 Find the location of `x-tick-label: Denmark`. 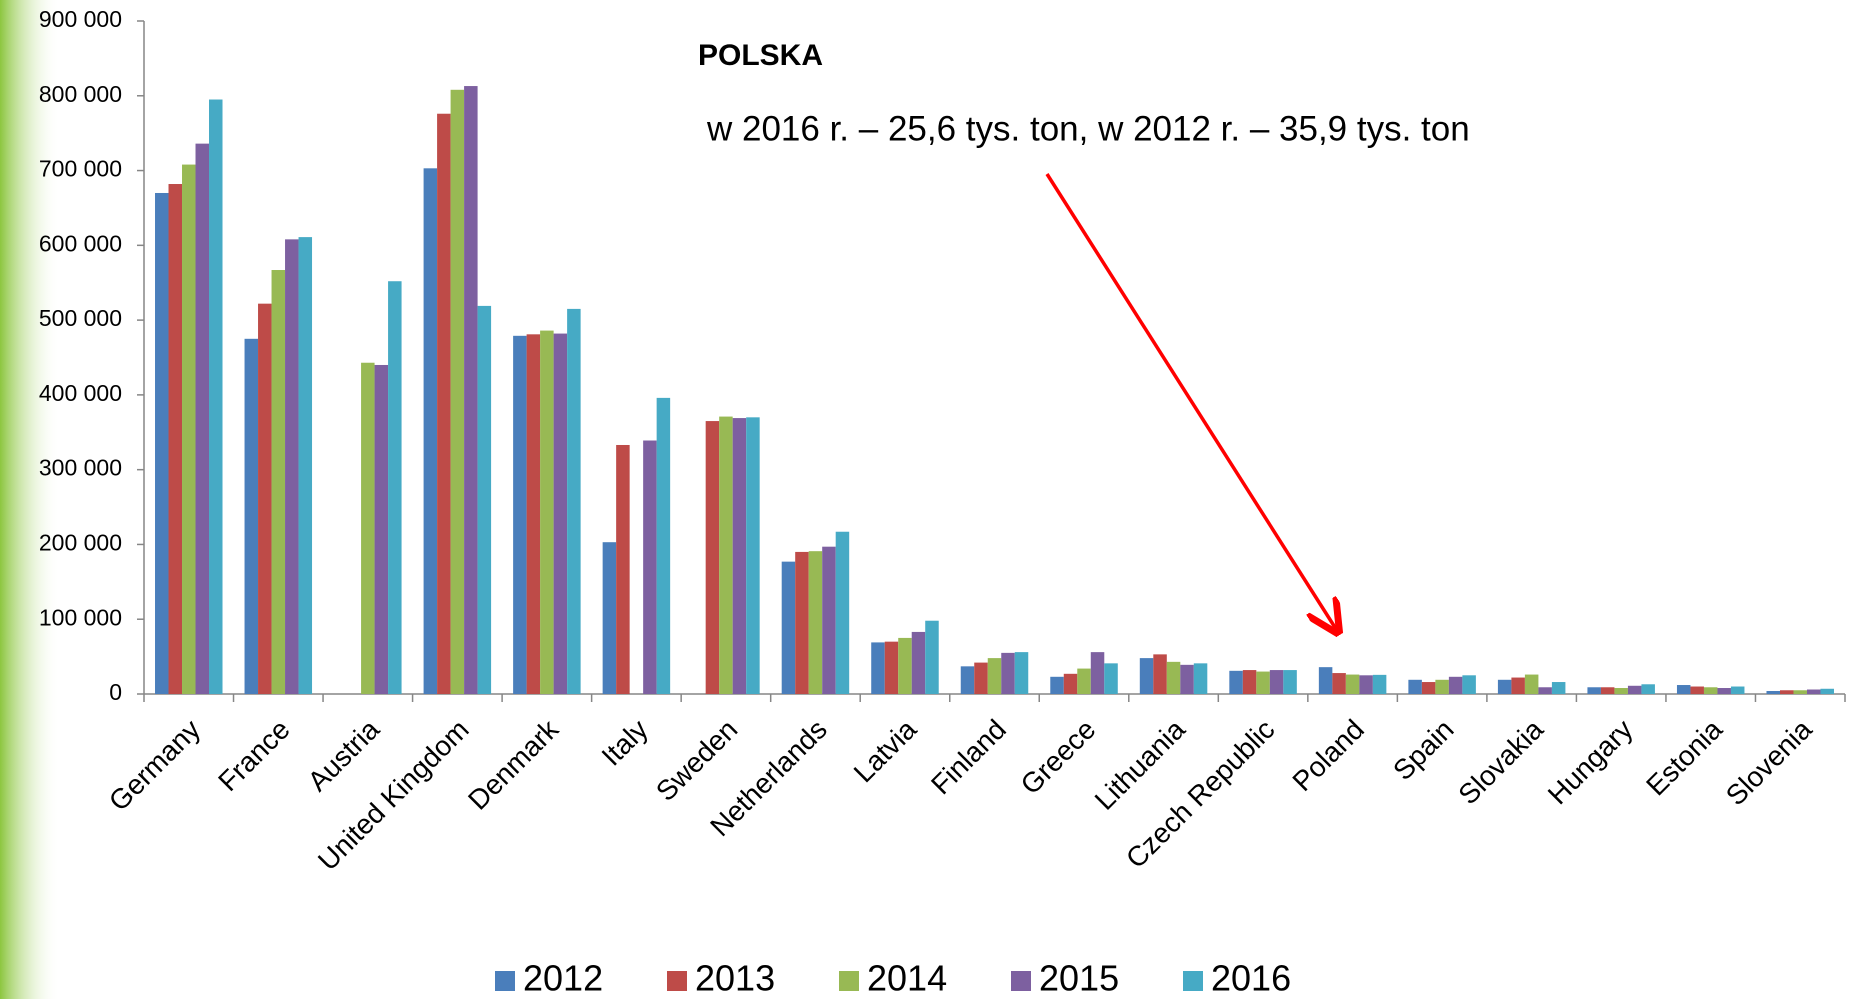

x-tick-label: Denmark is located at coordinates (513, 764).